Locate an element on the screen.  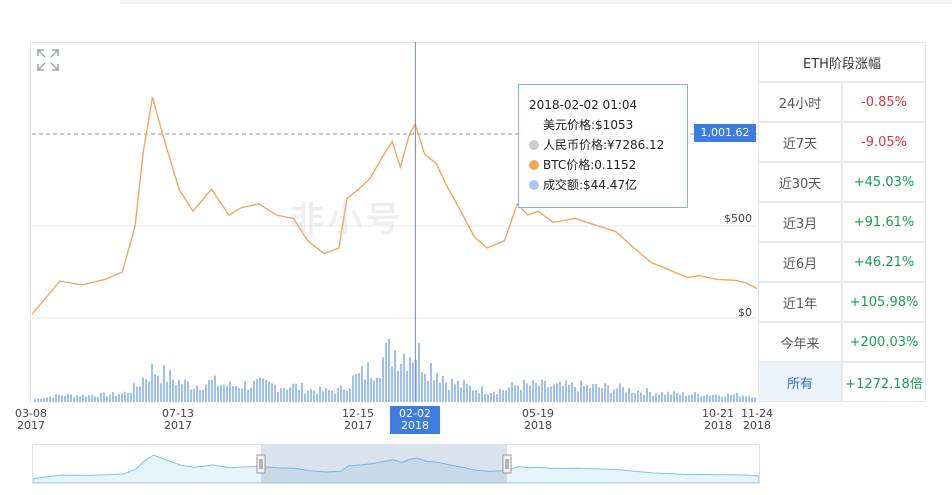
tooltip-vol: 成交额:$44.47亿 is located at coordinates (590, 185).